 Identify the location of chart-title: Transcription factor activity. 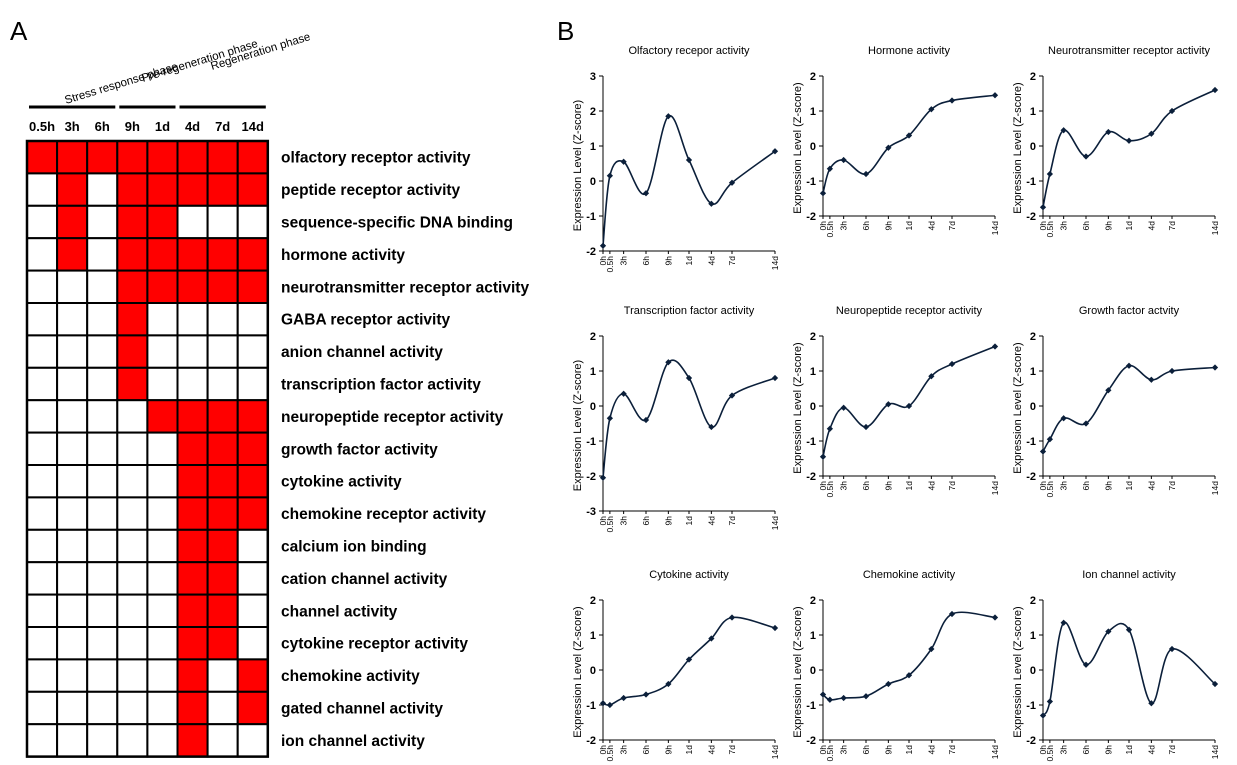
(689, 311).